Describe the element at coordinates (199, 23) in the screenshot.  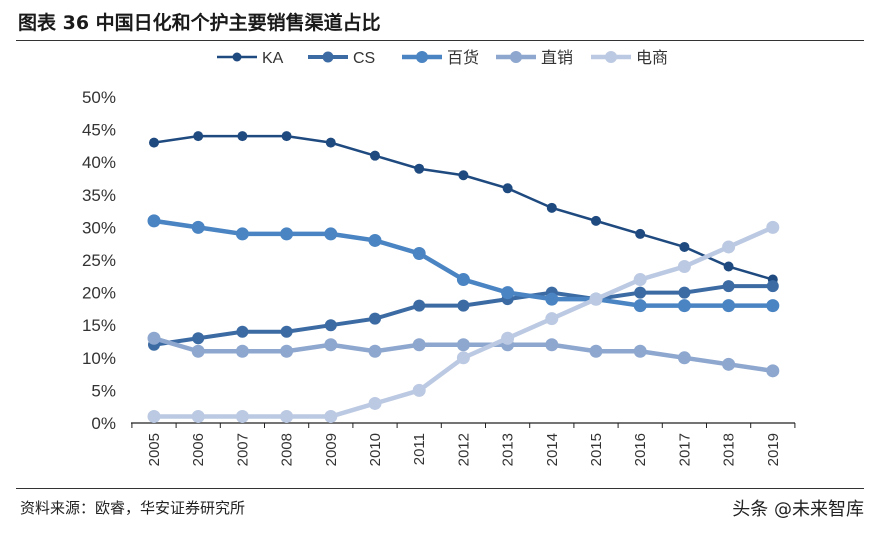
I see `figure-title: 图表 36 中国日化和个护主要销售渠道占比` at that location.